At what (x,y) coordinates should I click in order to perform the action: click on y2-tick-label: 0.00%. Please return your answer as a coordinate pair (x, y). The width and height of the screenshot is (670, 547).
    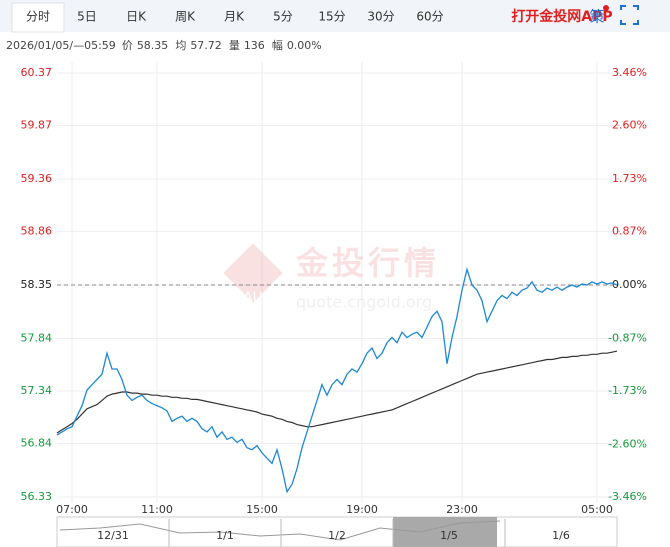
    Looking at the image, I should click on (629, 284).